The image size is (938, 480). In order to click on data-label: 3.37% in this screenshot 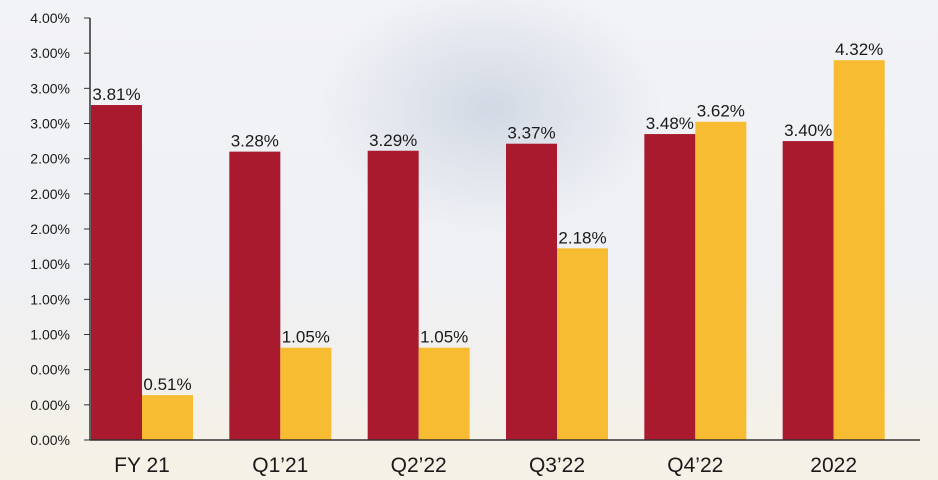, I will do `click(531, 133)`.